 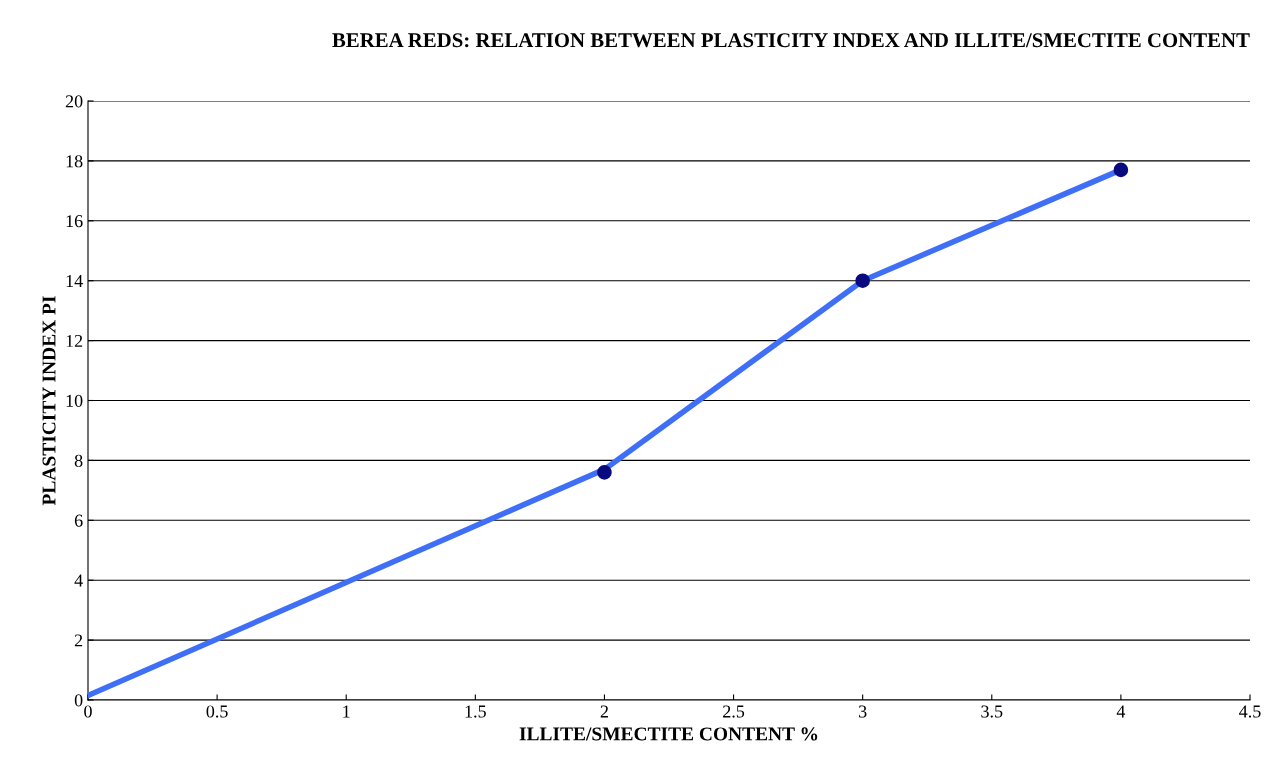 What do you see at coordinates (78, 700) in the screenshot?
I see `y-tick-label: 0` at bounding box center [78, 700].